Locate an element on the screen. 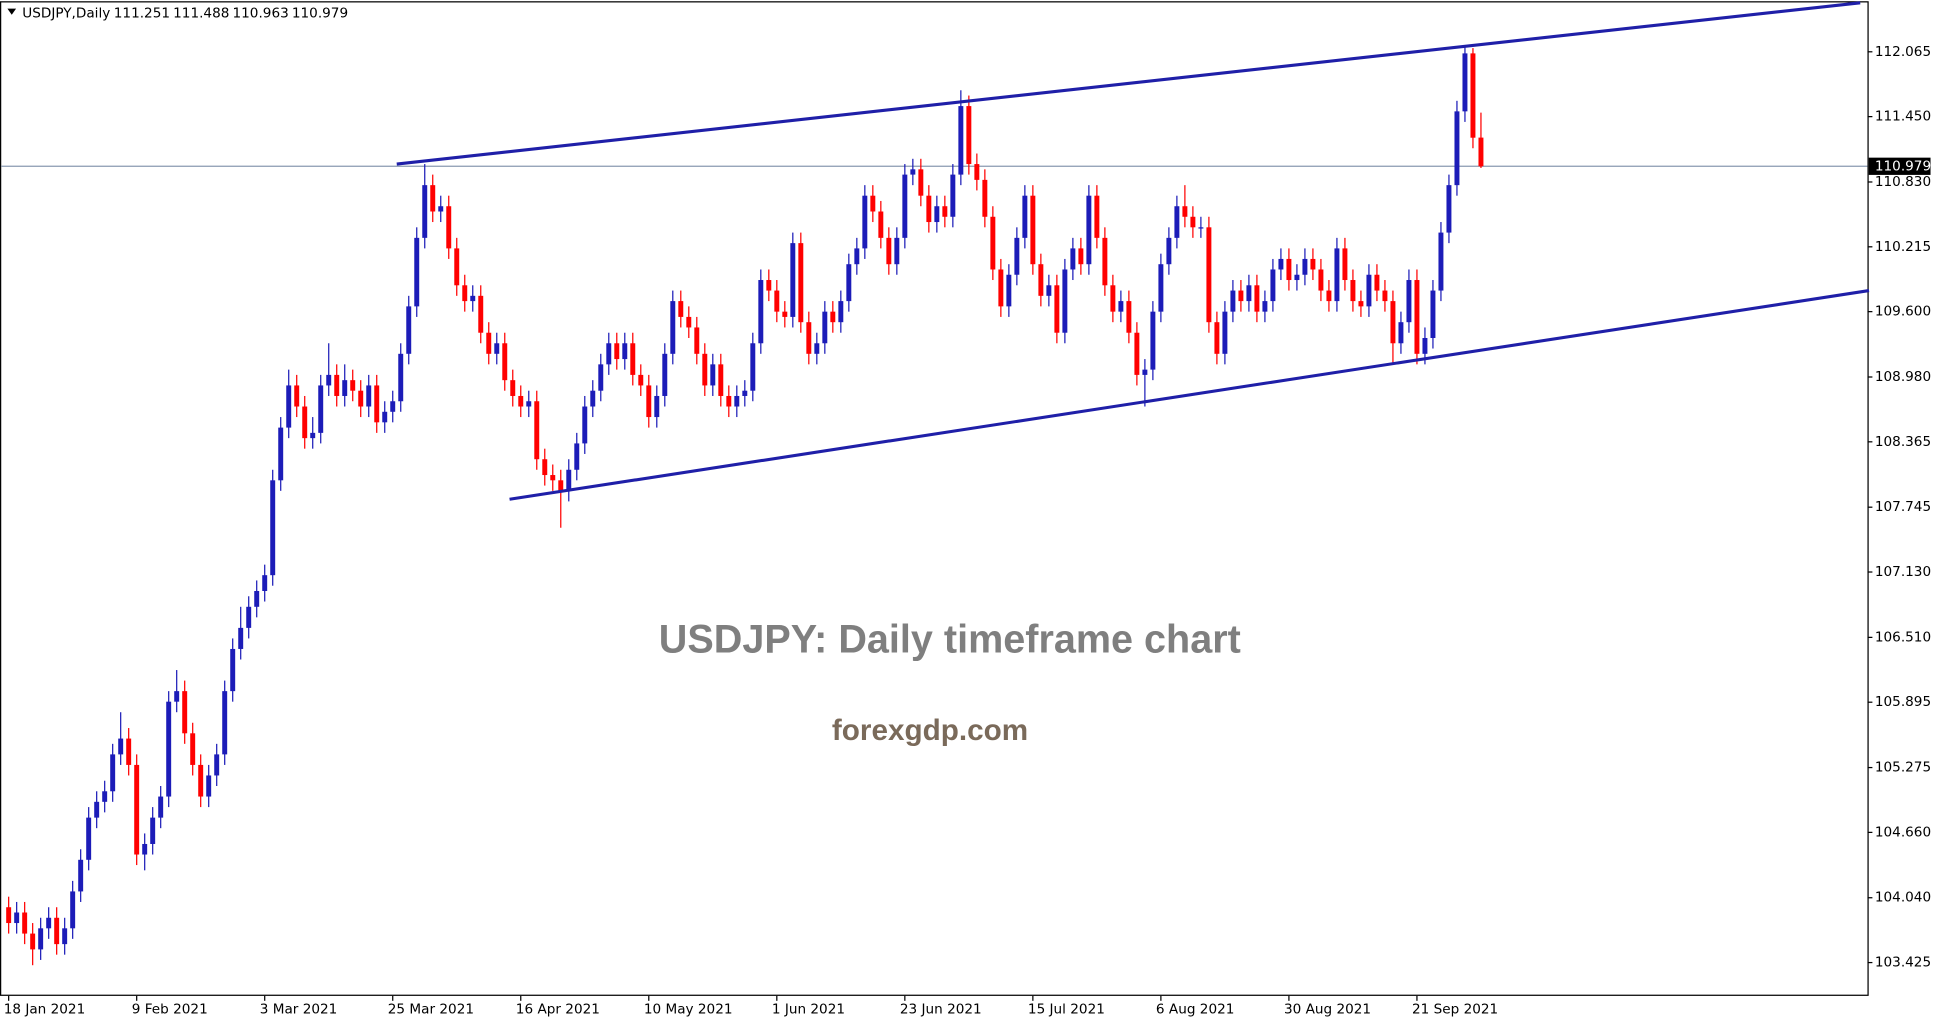  price-box is located at coordinates (1899, 166).